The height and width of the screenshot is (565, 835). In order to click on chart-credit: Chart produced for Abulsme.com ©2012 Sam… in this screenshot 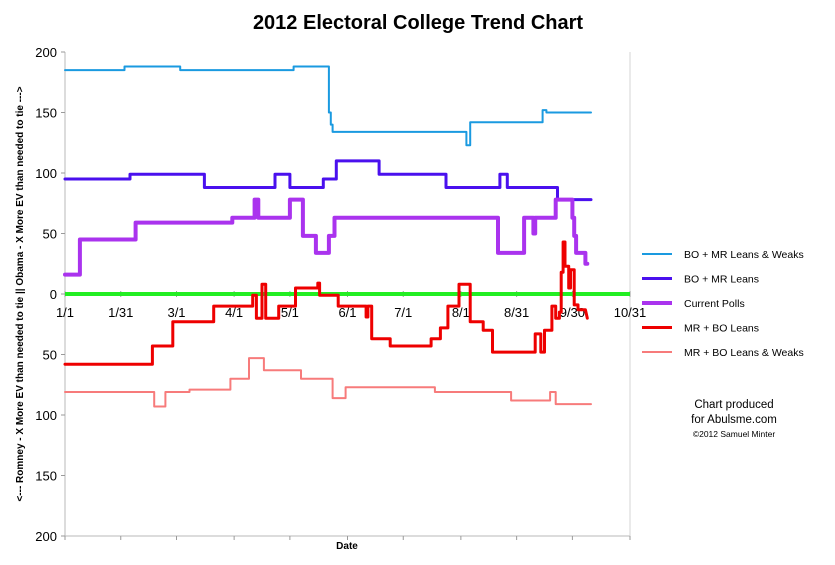, I will do `click(734, 419)`.